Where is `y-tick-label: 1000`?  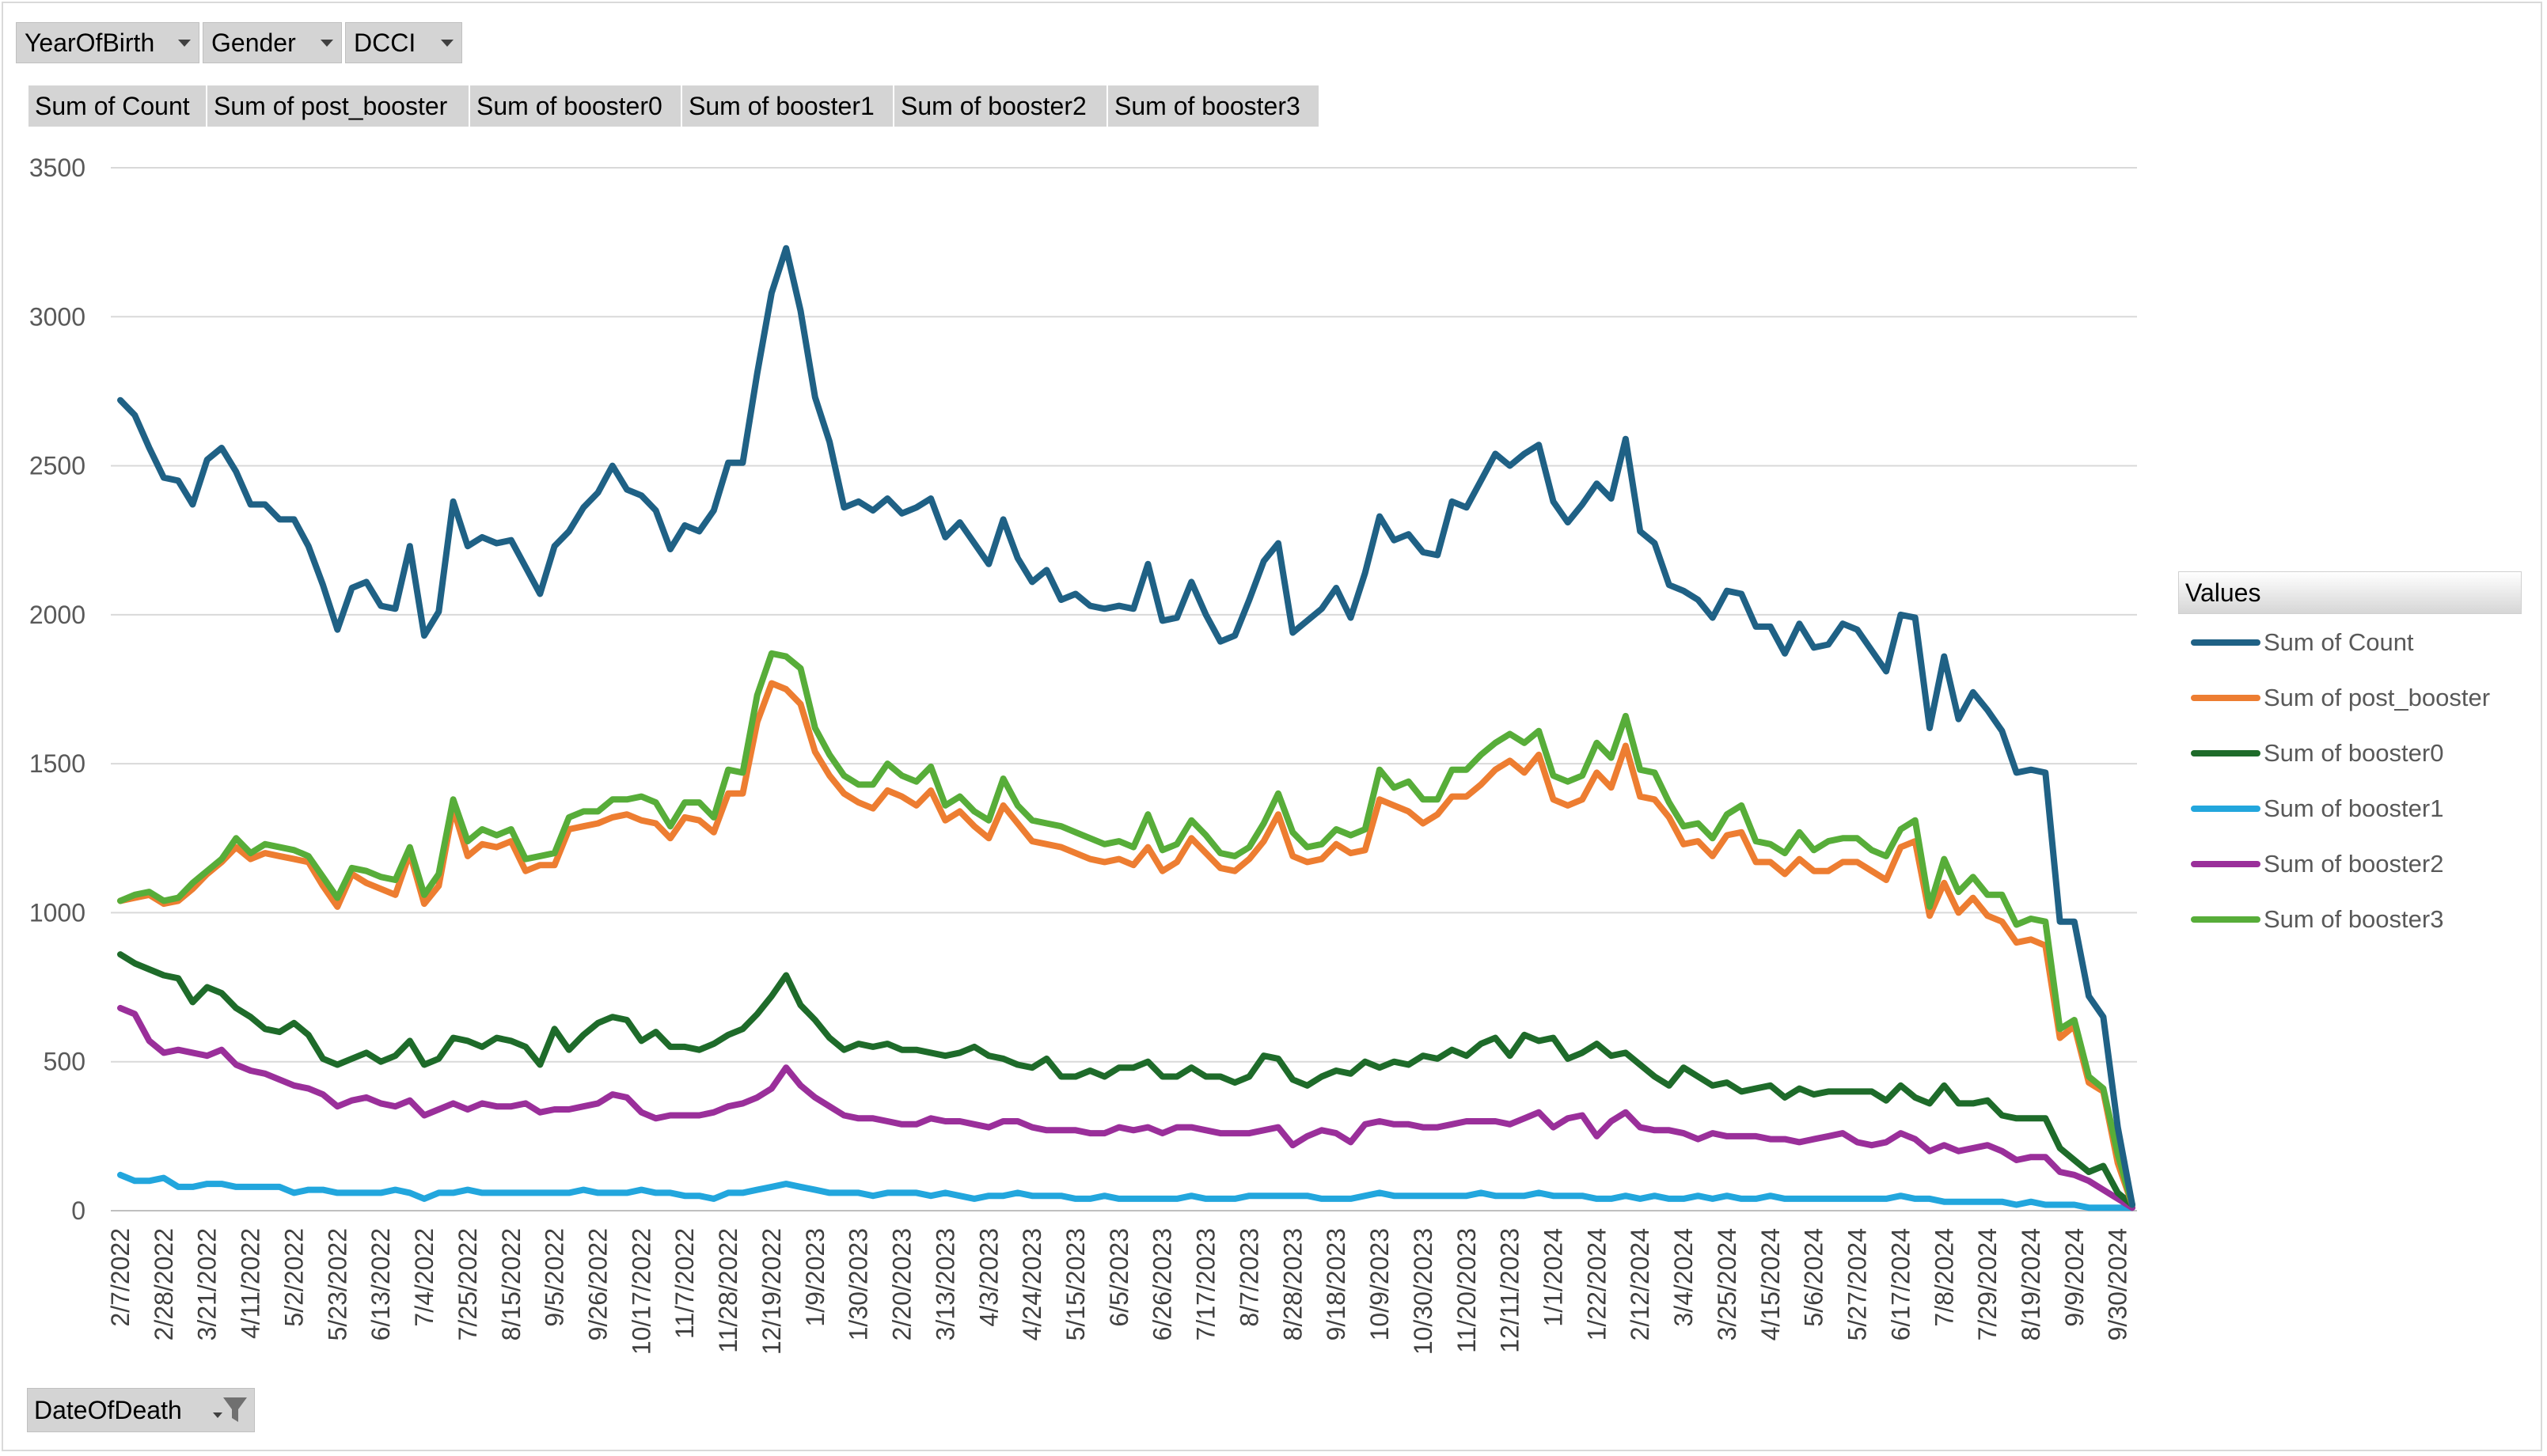 y-tick-label: 1000 is located at coordinates (57, 912).